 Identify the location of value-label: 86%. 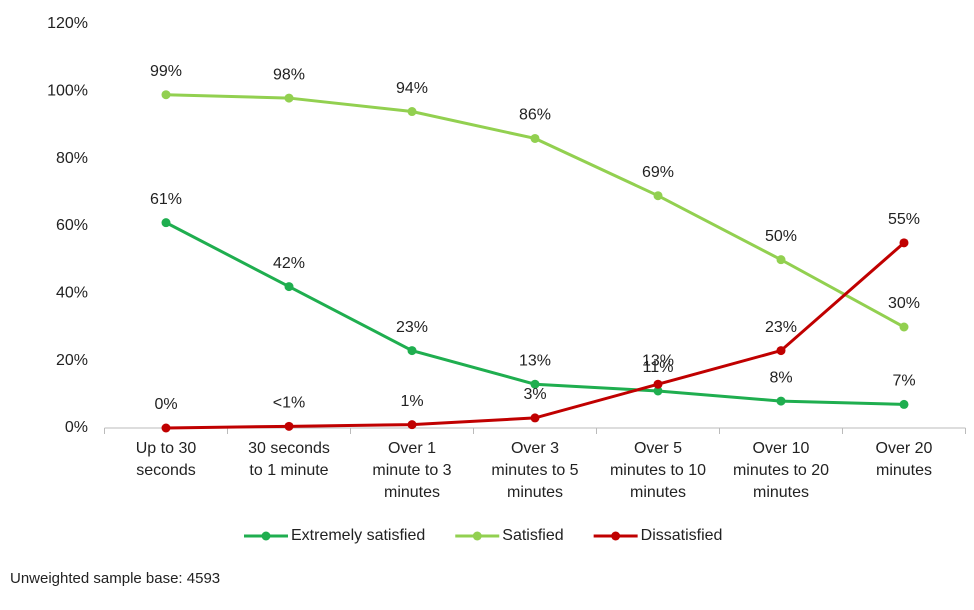
(535, 115).